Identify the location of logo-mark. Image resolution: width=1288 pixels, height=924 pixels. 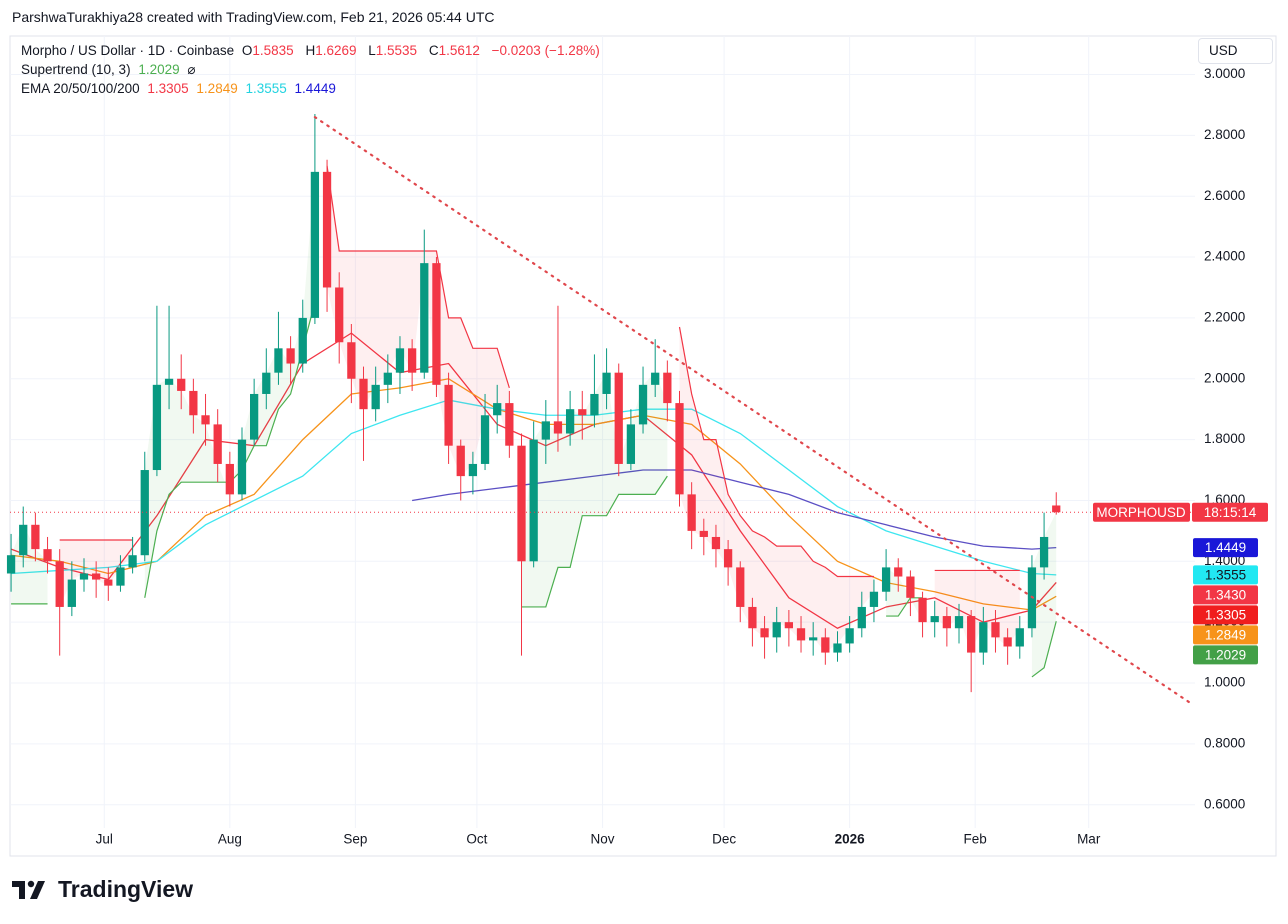
(28, 889).